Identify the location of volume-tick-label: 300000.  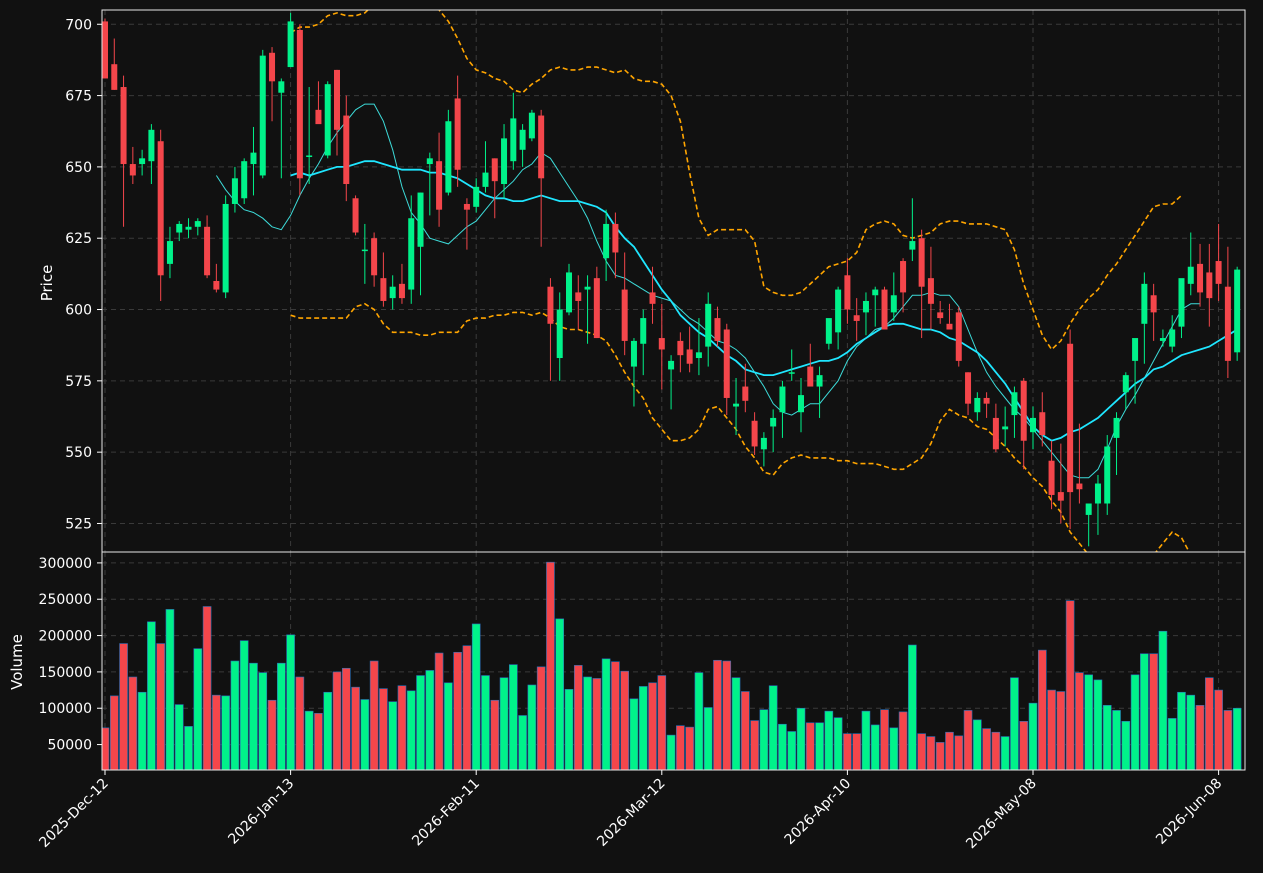
(65, 564).